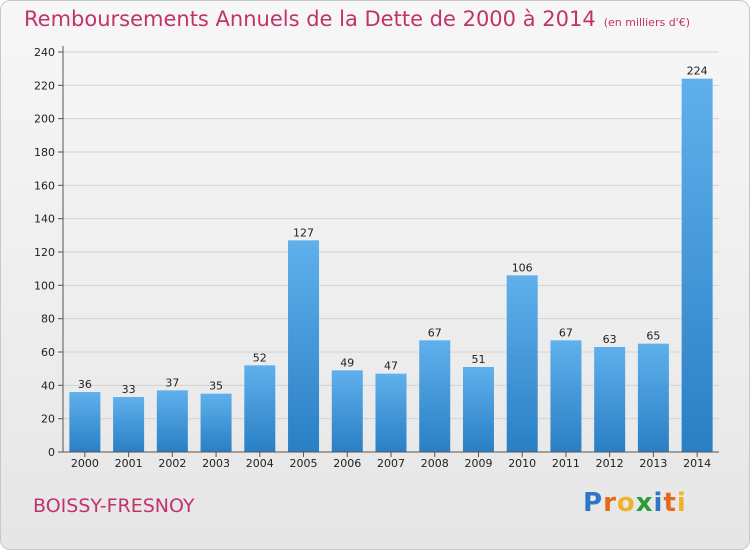  Describe the element at coordinates (610, 339) in the screenshot. I see `data-label-2012: 63` at that location.